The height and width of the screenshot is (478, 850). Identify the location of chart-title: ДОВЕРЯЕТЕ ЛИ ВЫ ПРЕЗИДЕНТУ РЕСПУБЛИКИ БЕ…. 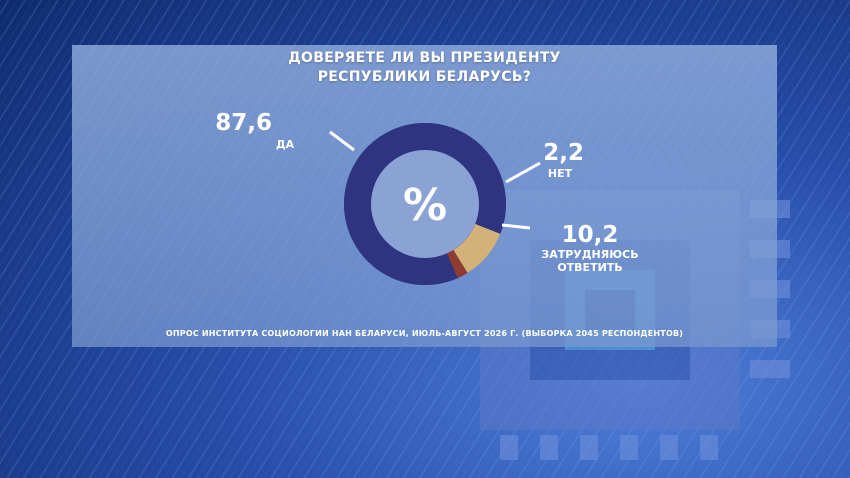
(424, 68).